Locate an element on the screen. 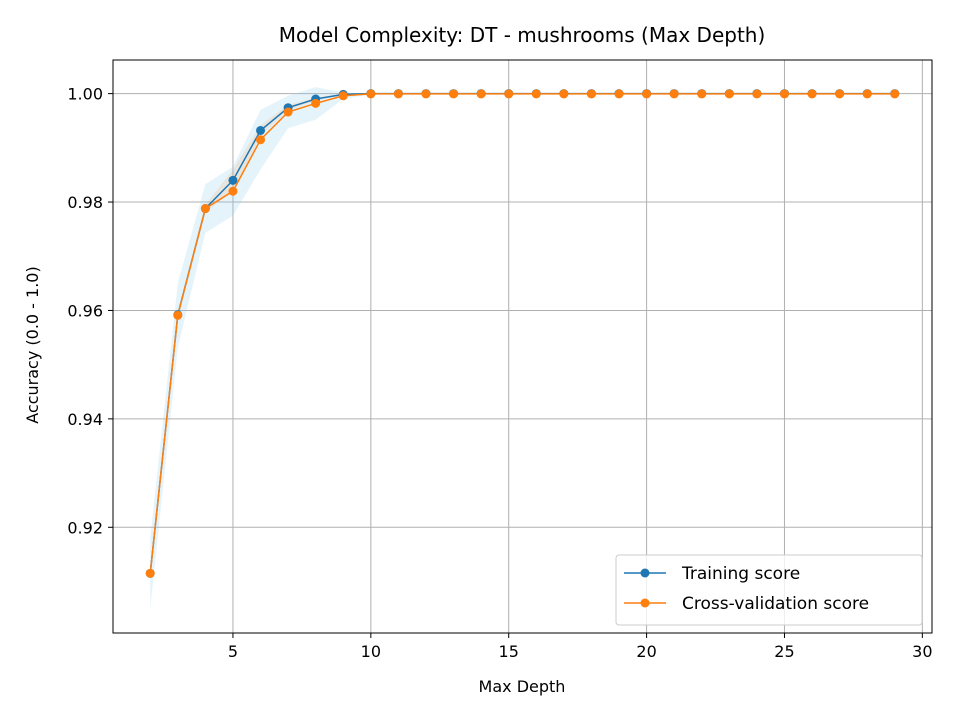 This screenshot has width=960, height=720. legend-marker-training is located at coordinates (645, 573).